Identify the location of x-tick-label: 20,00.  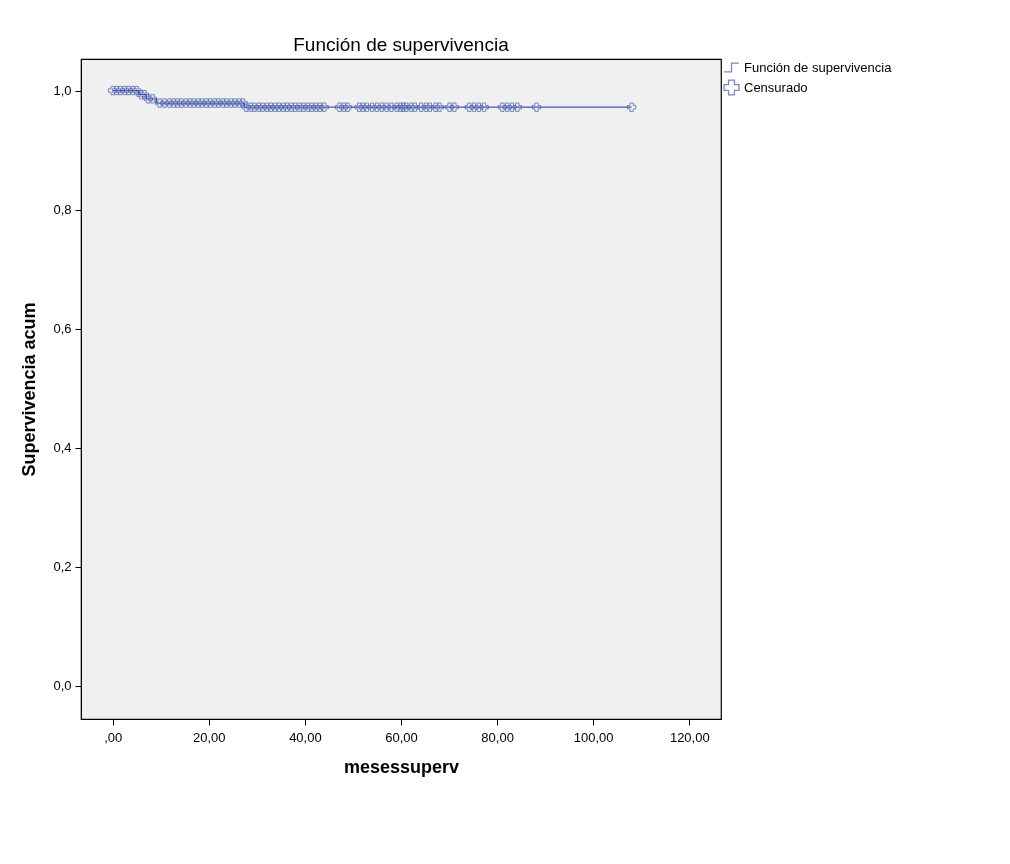
(209, 737).